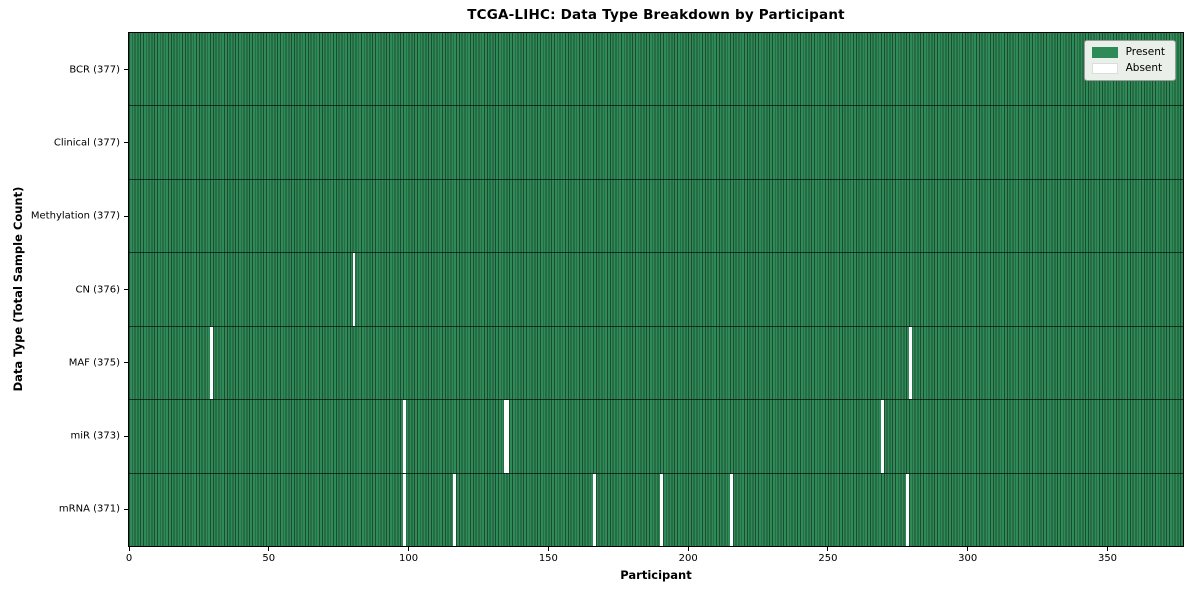 Image resolution: width=1200 pixels, height=600 pixels. What do you see at coordinates (656, 575) in the screenshot?
I see `x-axis-title: Participant` at bounding box center [656, 575].